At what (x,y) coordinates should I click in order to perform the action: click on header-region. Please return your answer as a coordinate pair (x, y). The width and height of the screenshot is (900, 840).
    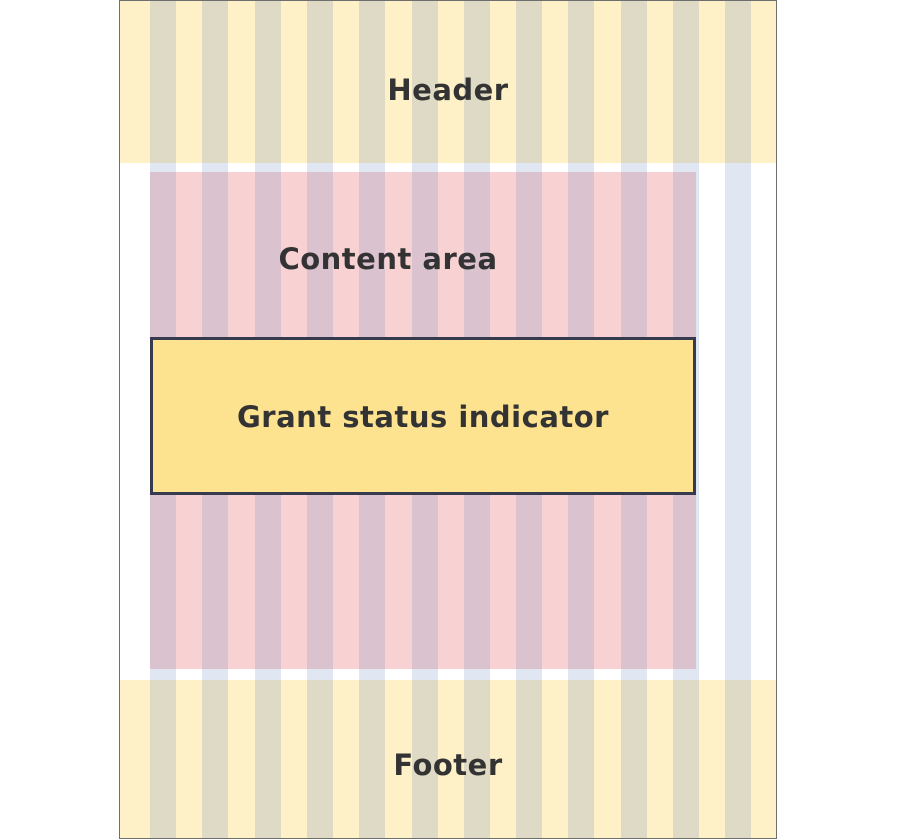
    Looking at the image, I should click on (448, 82).